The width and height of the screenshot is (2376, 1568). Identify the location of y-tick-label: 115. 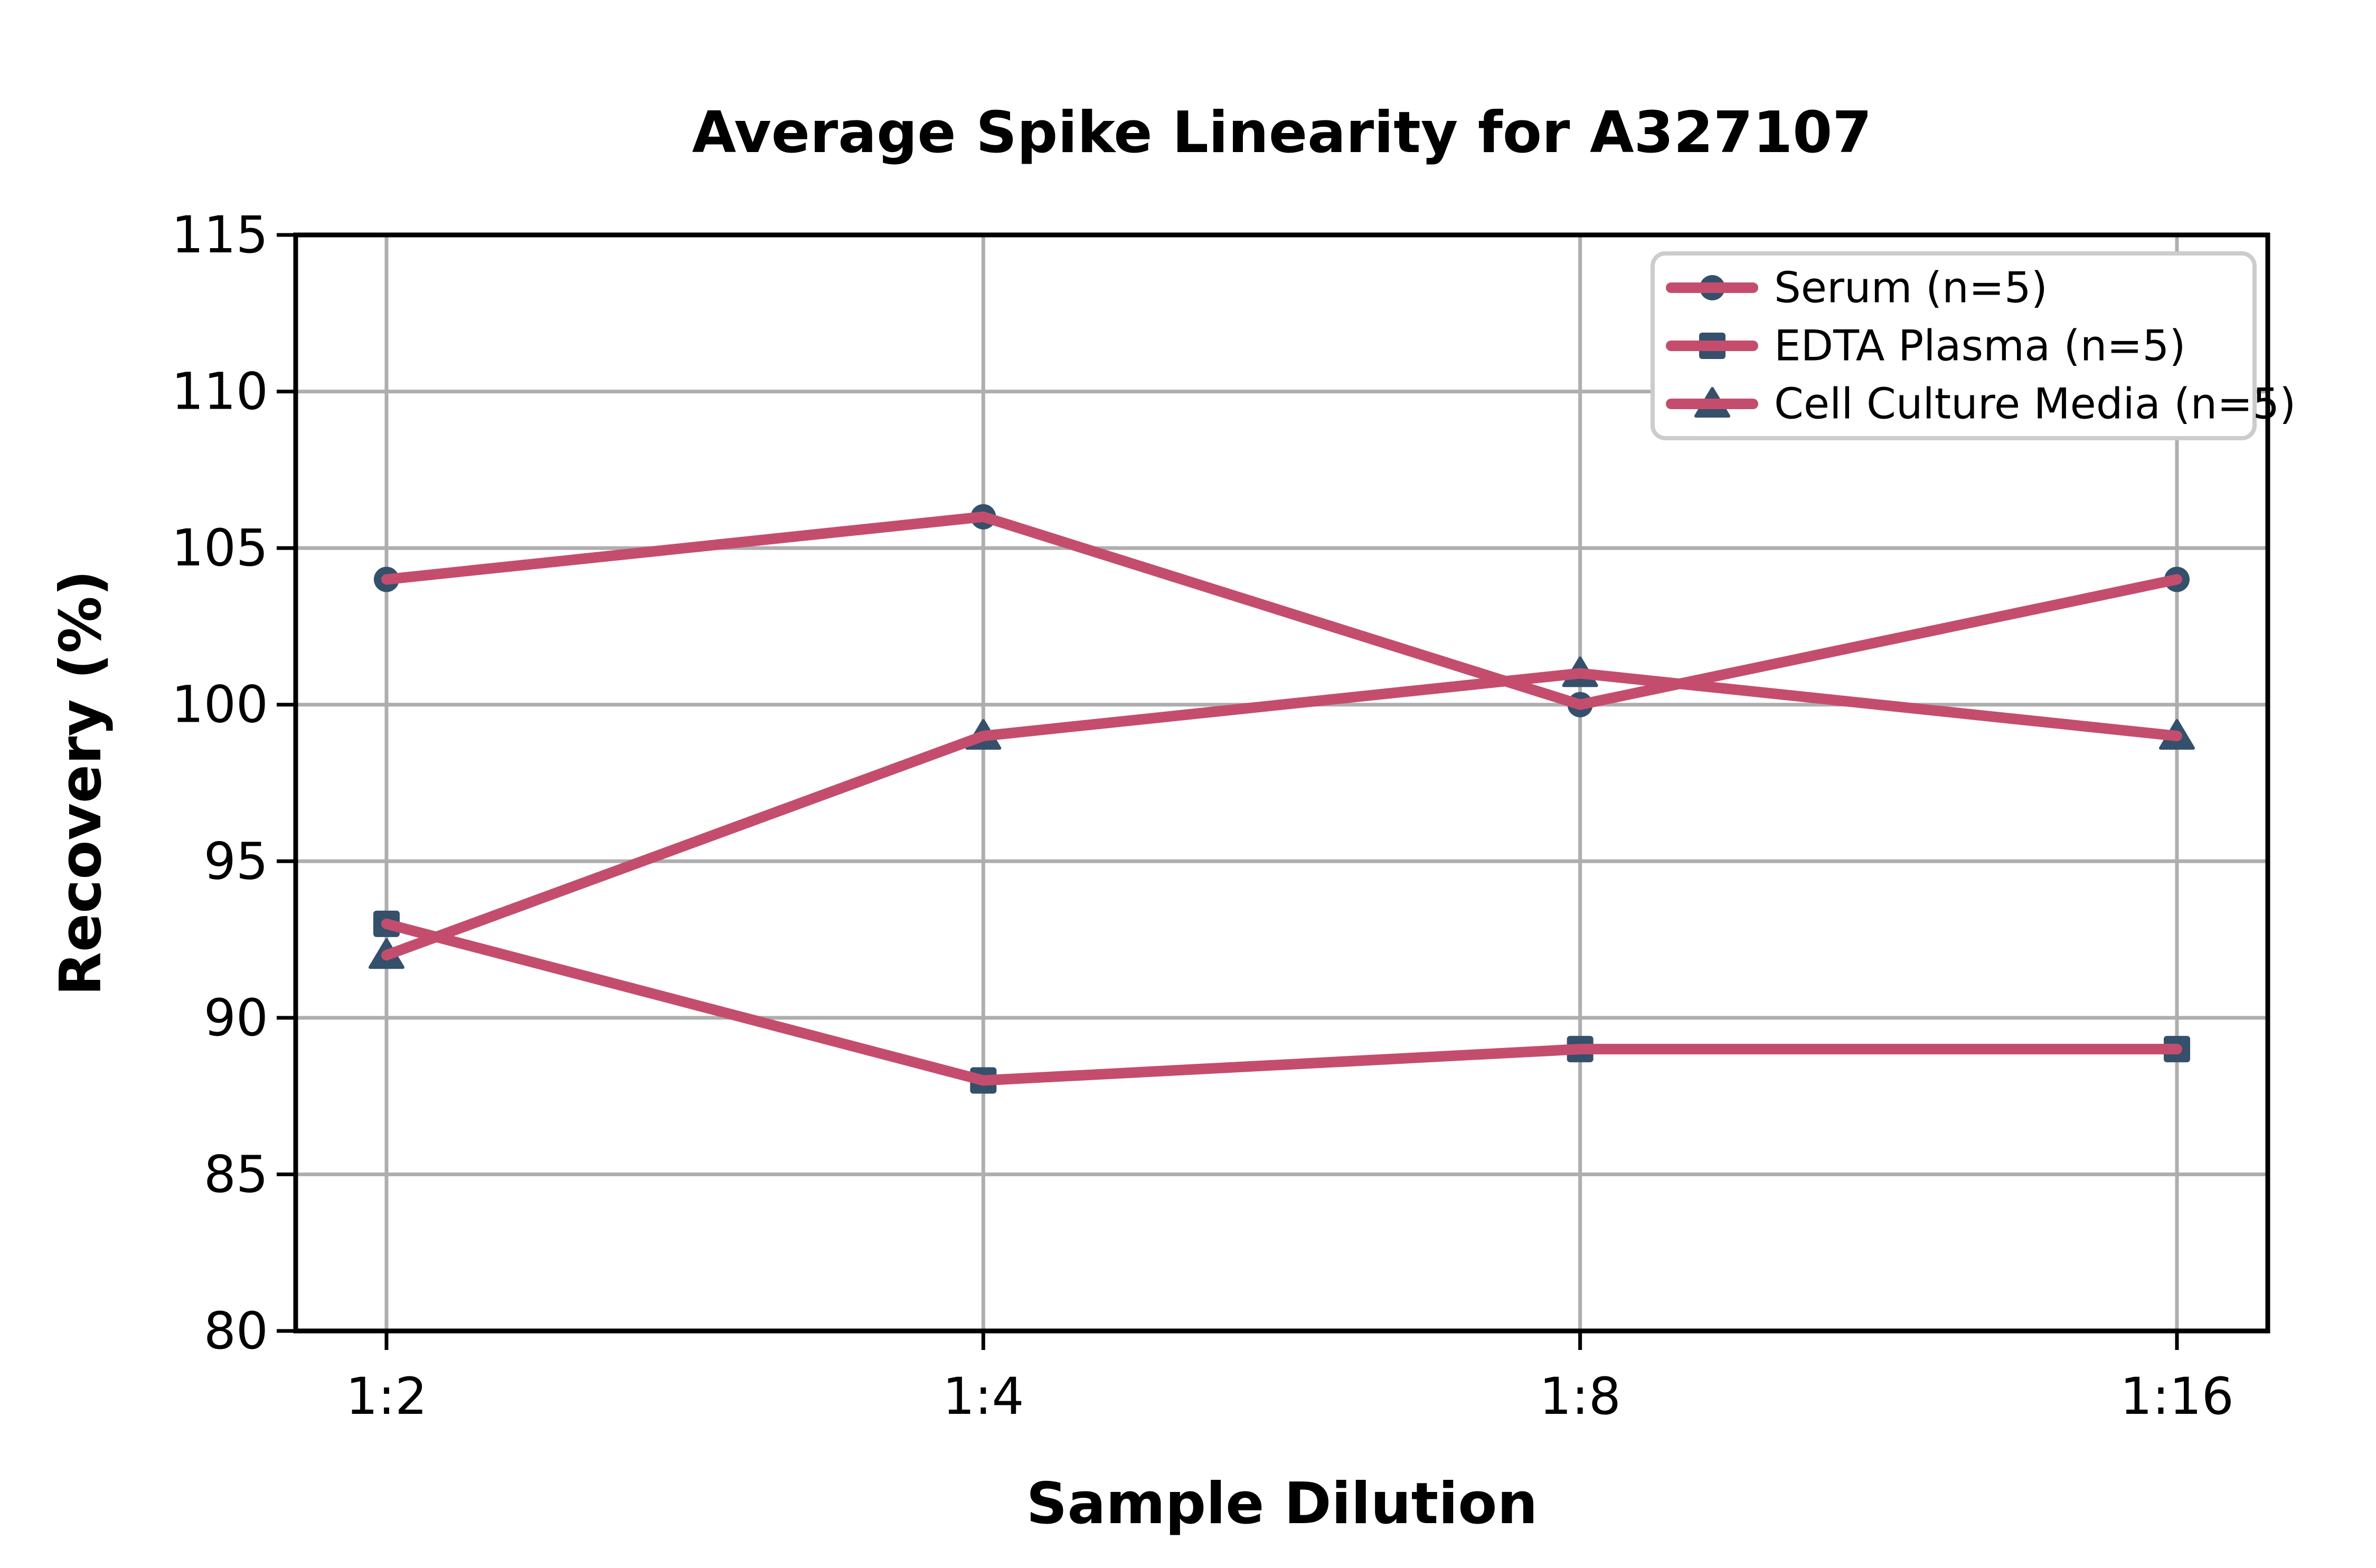
(220, 235).